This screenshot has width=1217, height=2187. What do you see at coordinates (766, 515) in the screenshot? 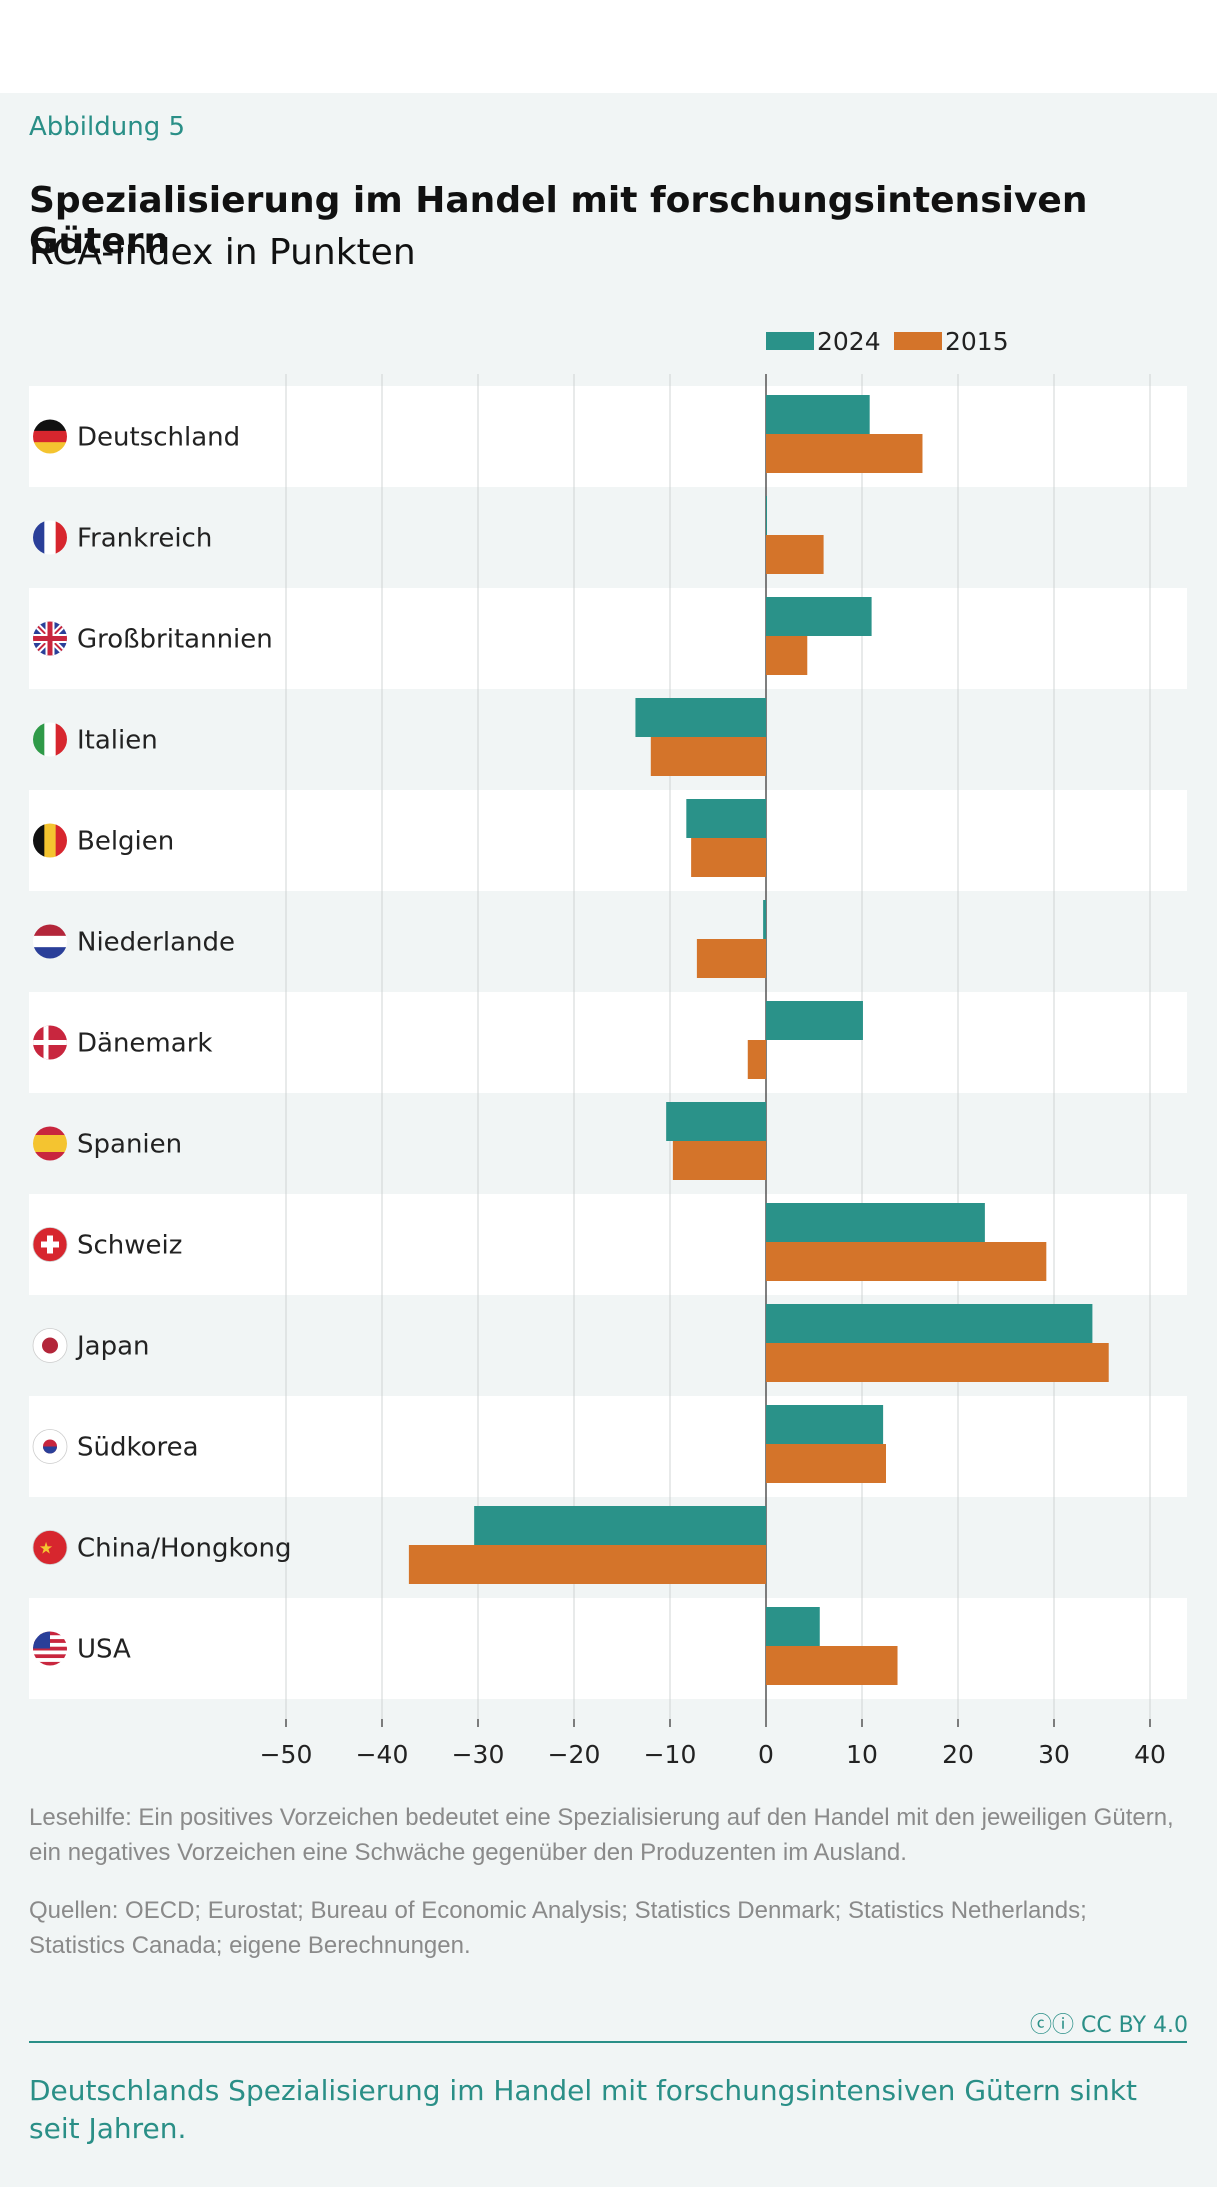
I see `bar-2024-frankreich` at bounding box center [766, 515].